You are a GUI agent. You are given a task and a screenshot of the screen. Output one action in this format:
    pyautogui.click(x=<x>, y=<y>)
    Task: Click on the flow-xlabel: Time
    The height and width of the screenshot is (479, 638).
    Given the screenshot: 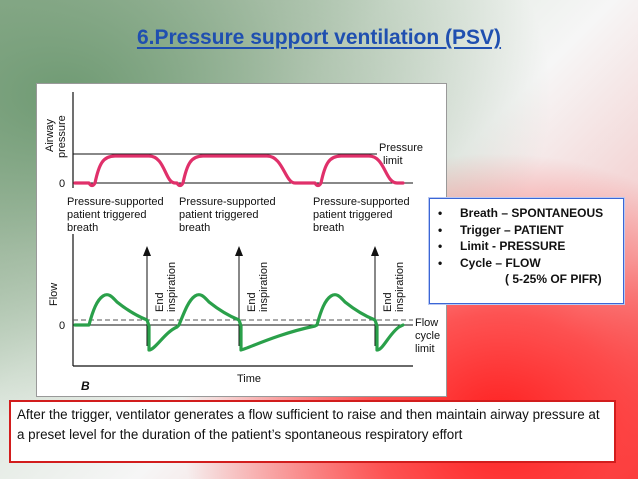 What is the action you would take?
    pyautogui.click(x=249, y=379)
    